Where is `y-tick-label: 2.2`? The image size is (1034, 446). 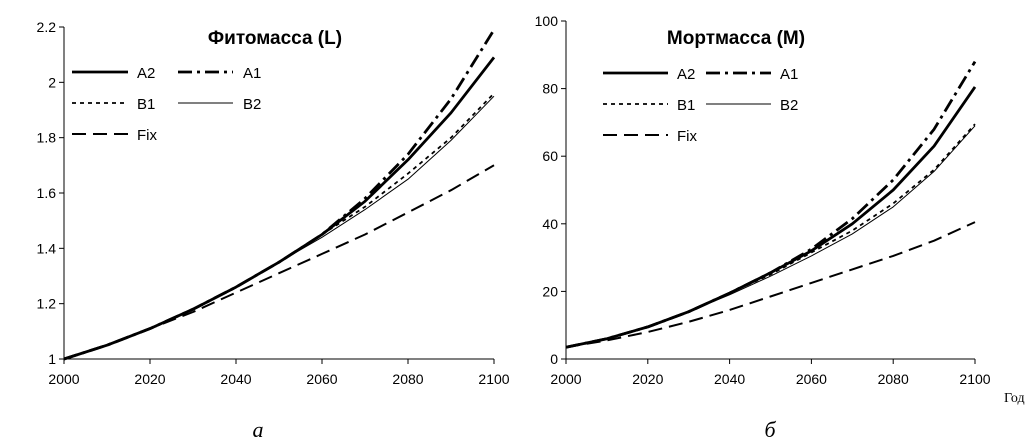
y-tick-label: 2.2 is located at coordinates (47, 27).